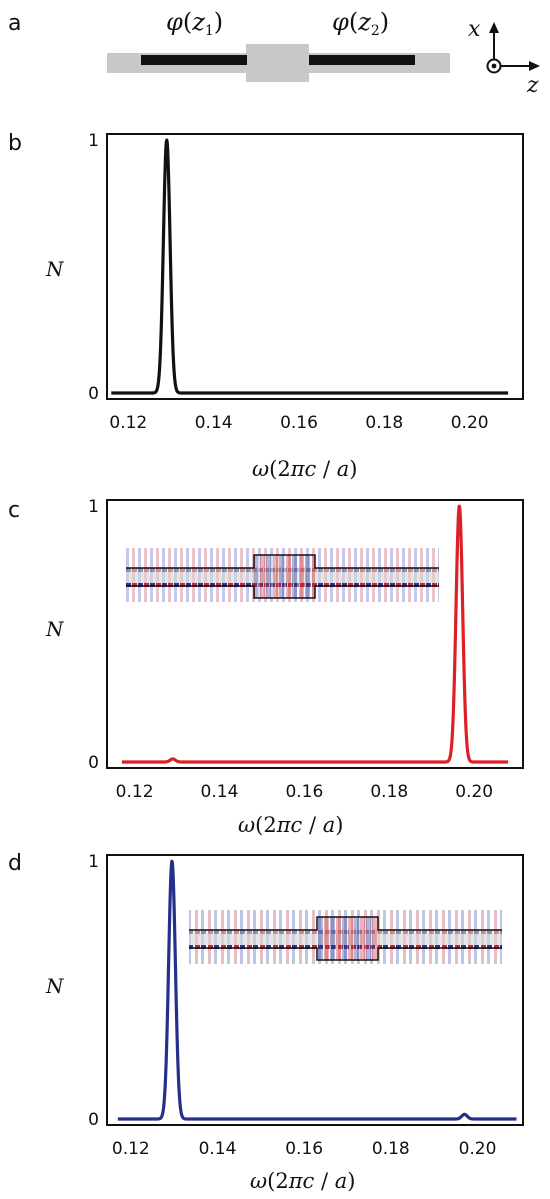 The image size is (550, 1199). What do you see at coordinates (277, 63) in the screenshot?
I see `junction-block` at bounding box center [277, 63].